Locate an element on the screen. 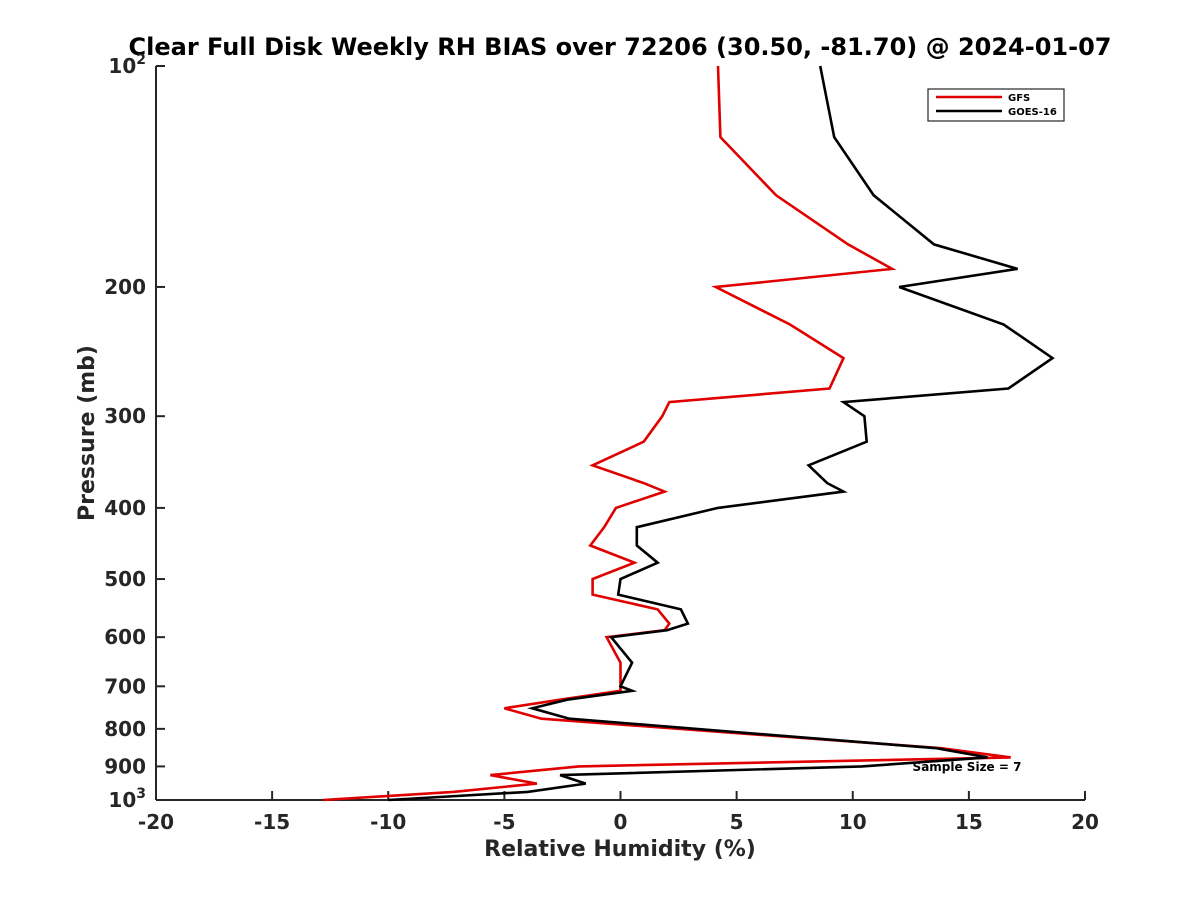 The width and height of the screenshot is (1200, 904). y-tick-label: 200 is located at coordinates (125, 287).